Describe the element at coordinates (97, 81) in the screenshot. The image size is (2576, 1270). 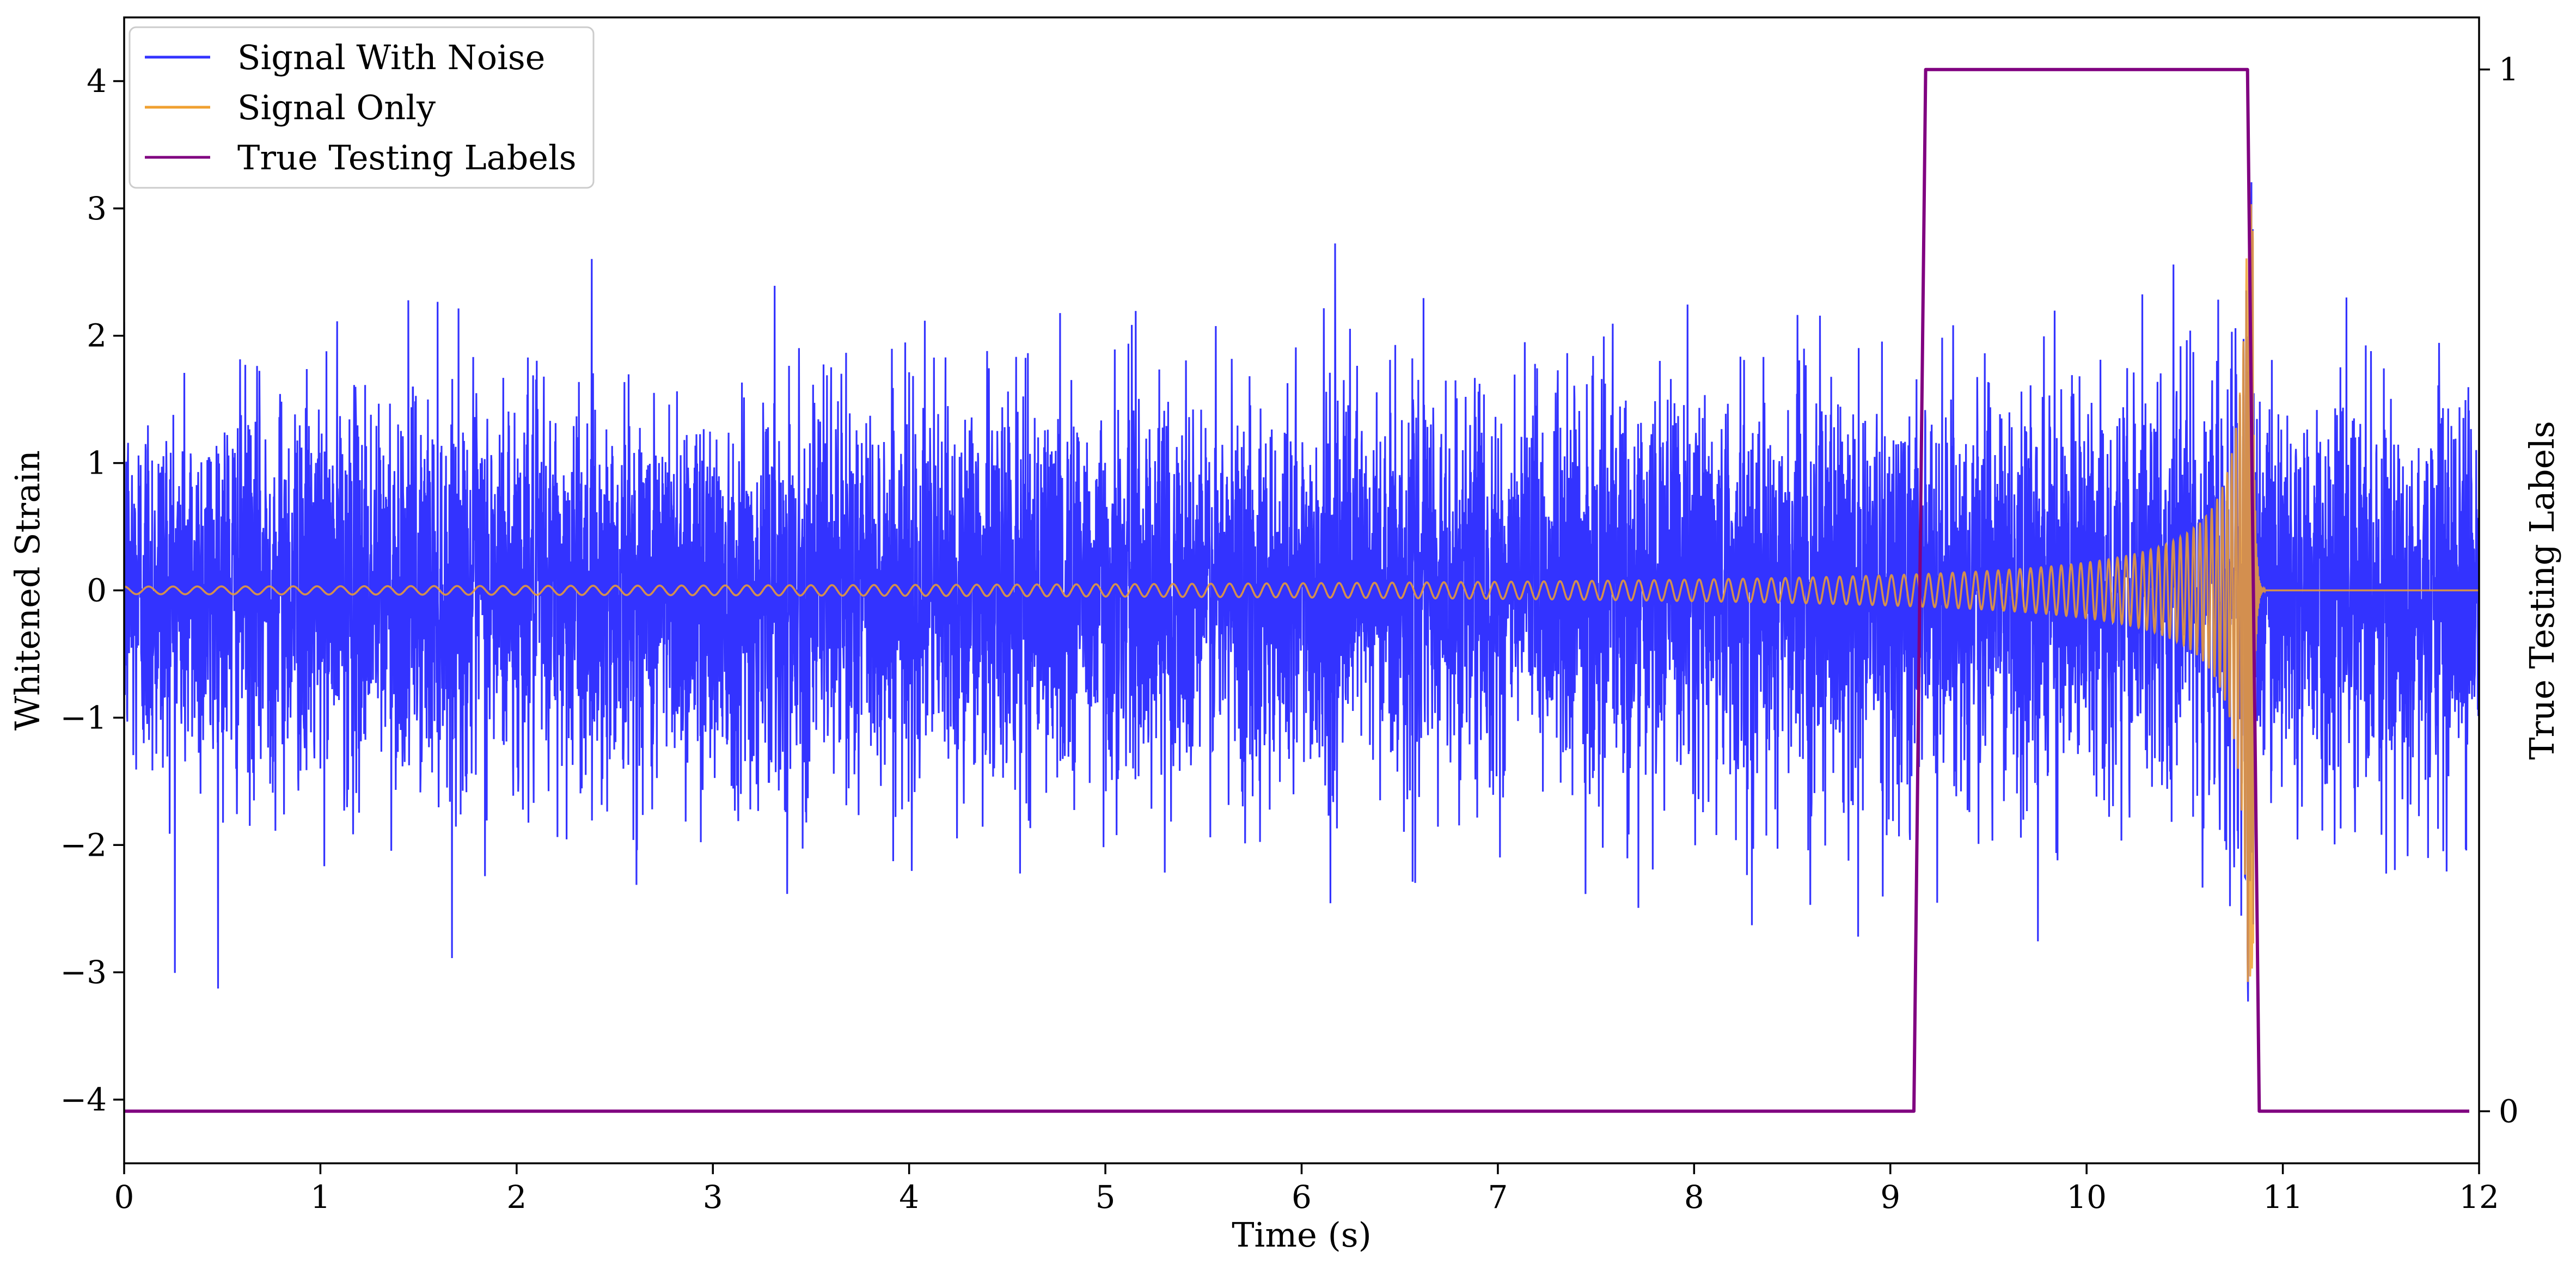
I see `y-tick-label: 4` at that location.